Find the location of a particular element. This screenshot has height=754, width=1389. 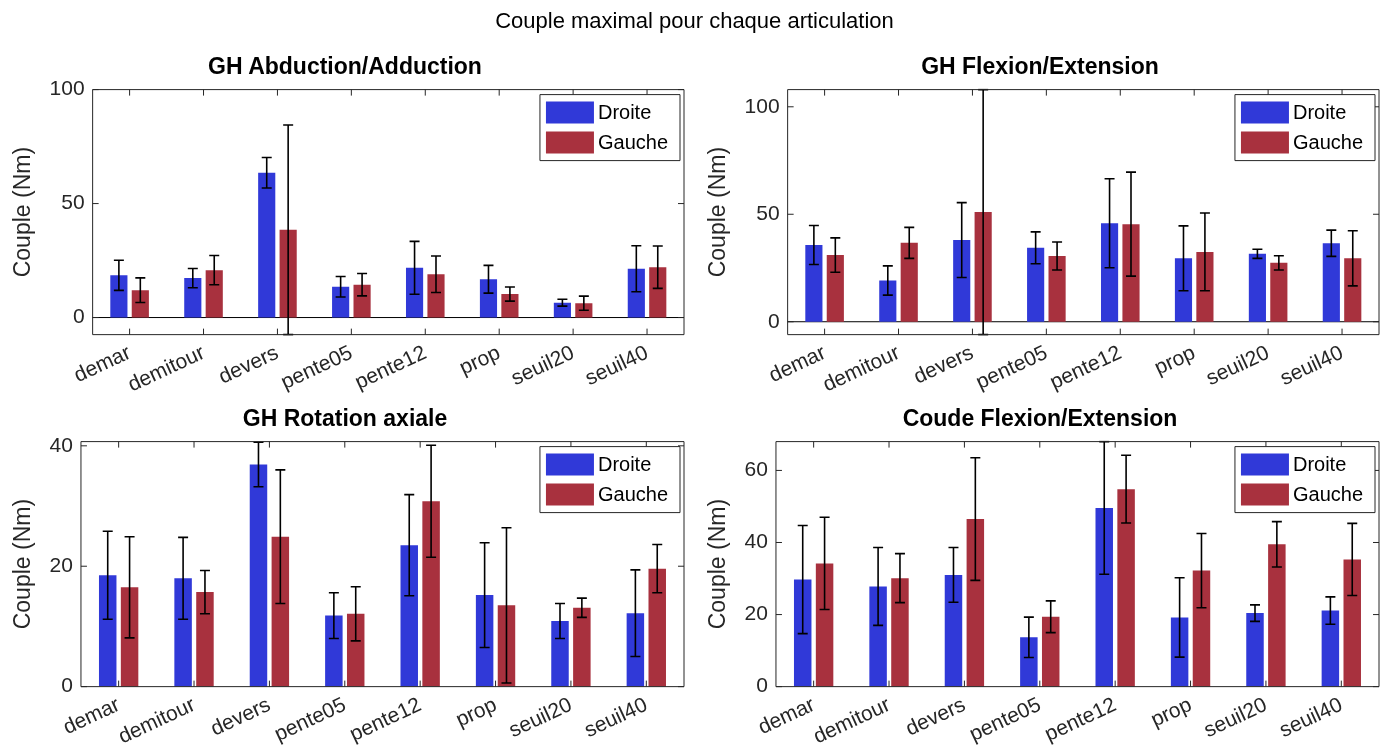

chart-title: GH Flexion/Extension is located at coordinates (1040, 66).